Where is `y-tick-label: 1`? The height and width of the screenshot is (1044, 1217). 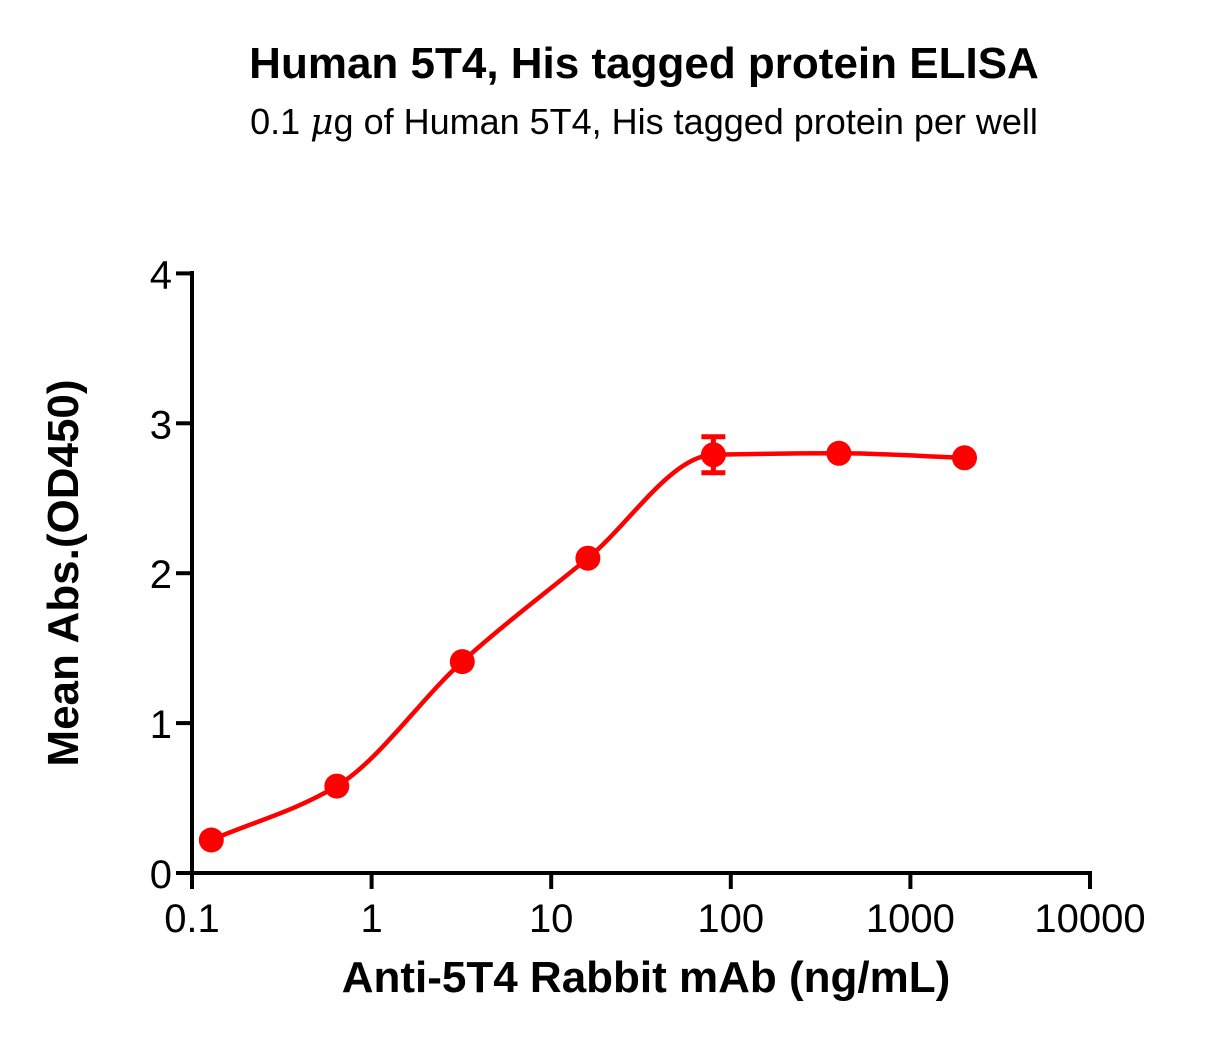 y-tick-label: 1 is located at coordinates (161, 725).